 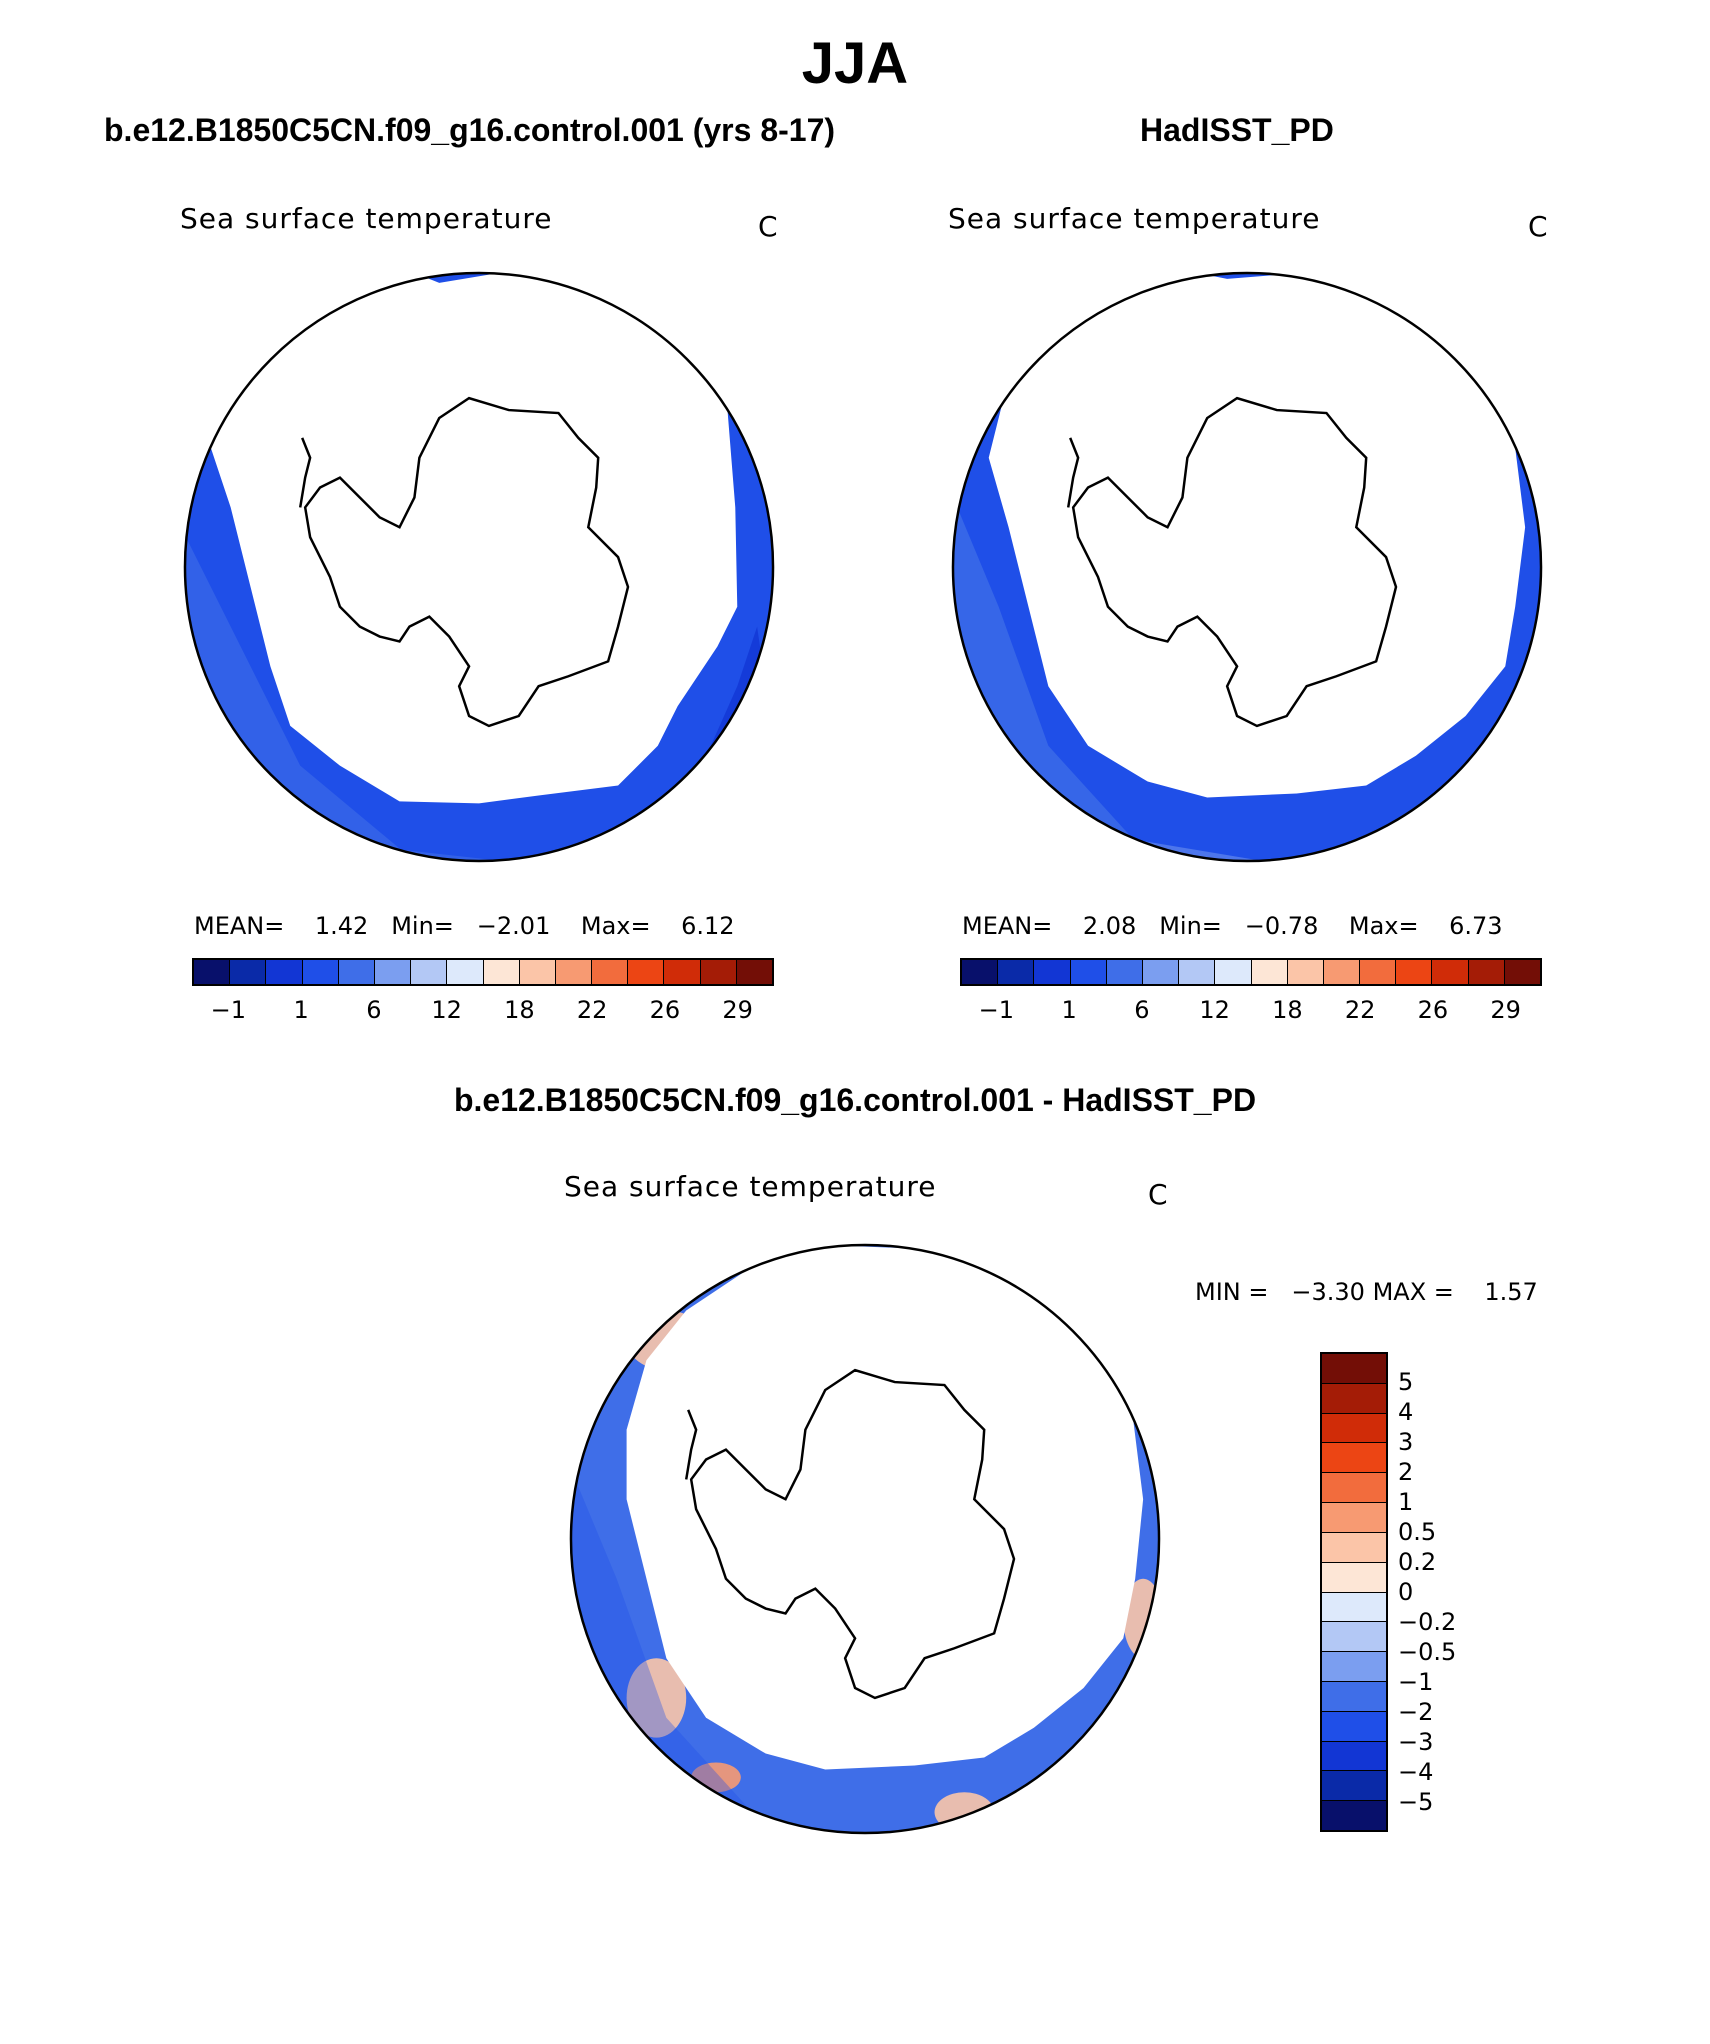 What do you see at coordinates (855, 63) in the screenshot?
I see `figure-title: JJA` at bounding box center [855, 63].